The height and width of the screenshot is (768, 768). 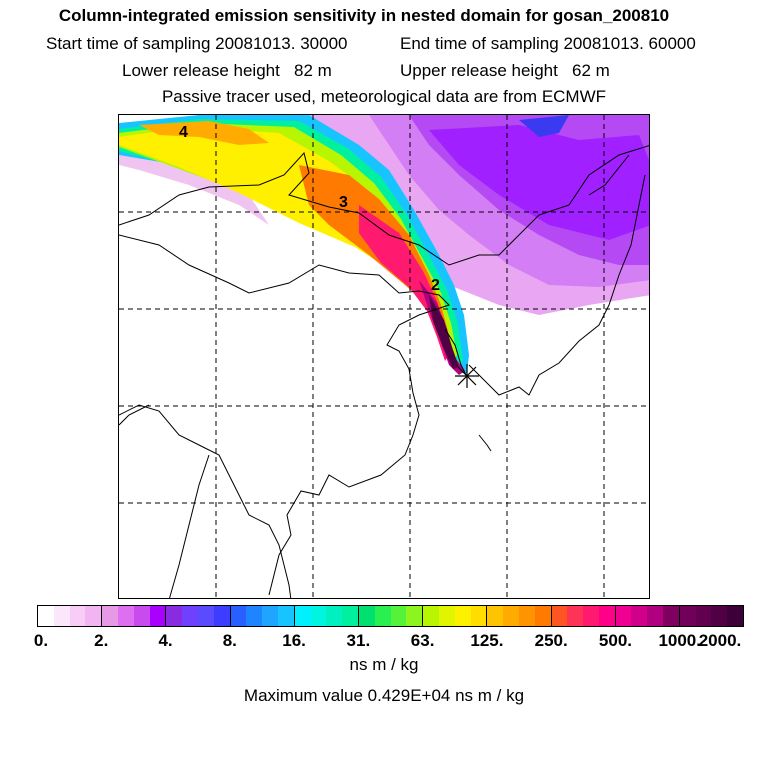 What do you see at coordinates (435, 285) in the screenshot?
I see `day-label-2: 2` at bounding box center [435, 285].